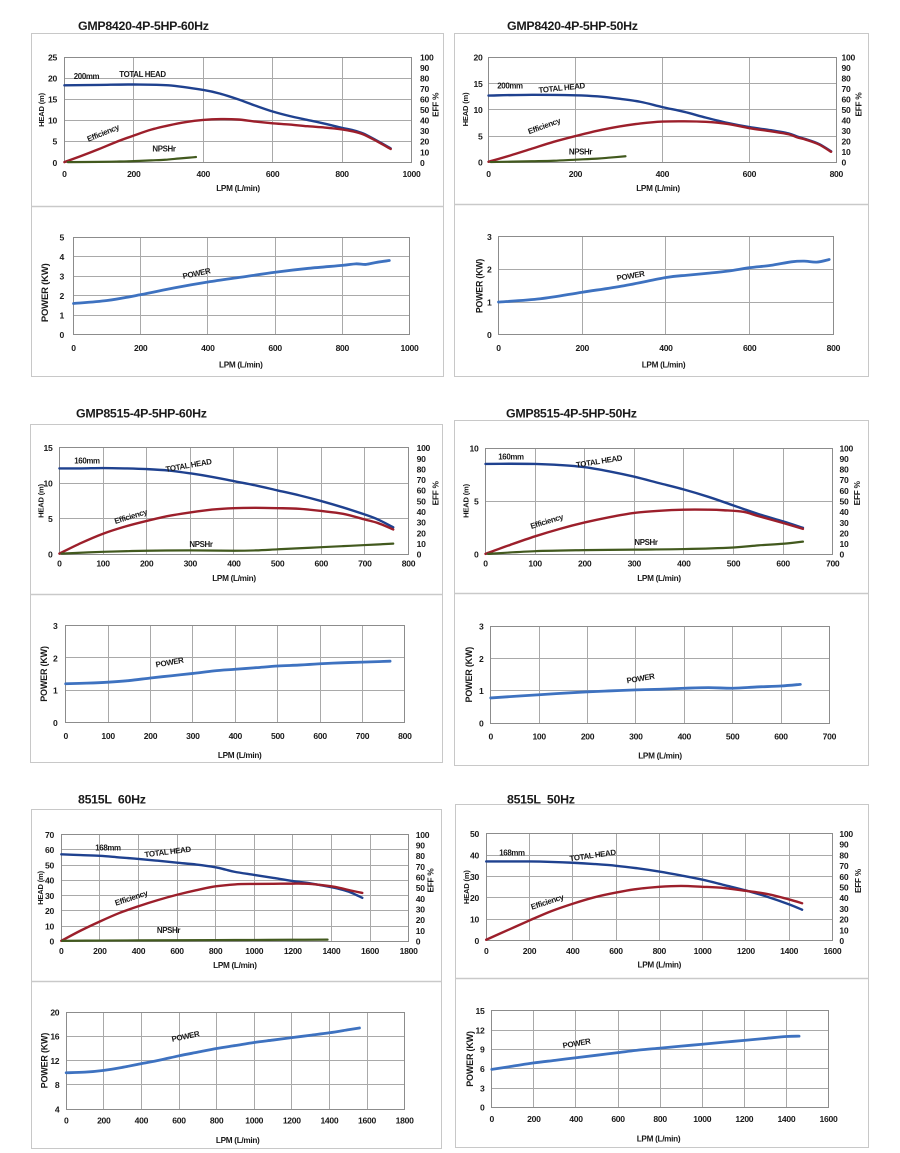  Describe the element at coordinates (480, 1030) in the screenshot. I see `svg-text: 12` at that location.